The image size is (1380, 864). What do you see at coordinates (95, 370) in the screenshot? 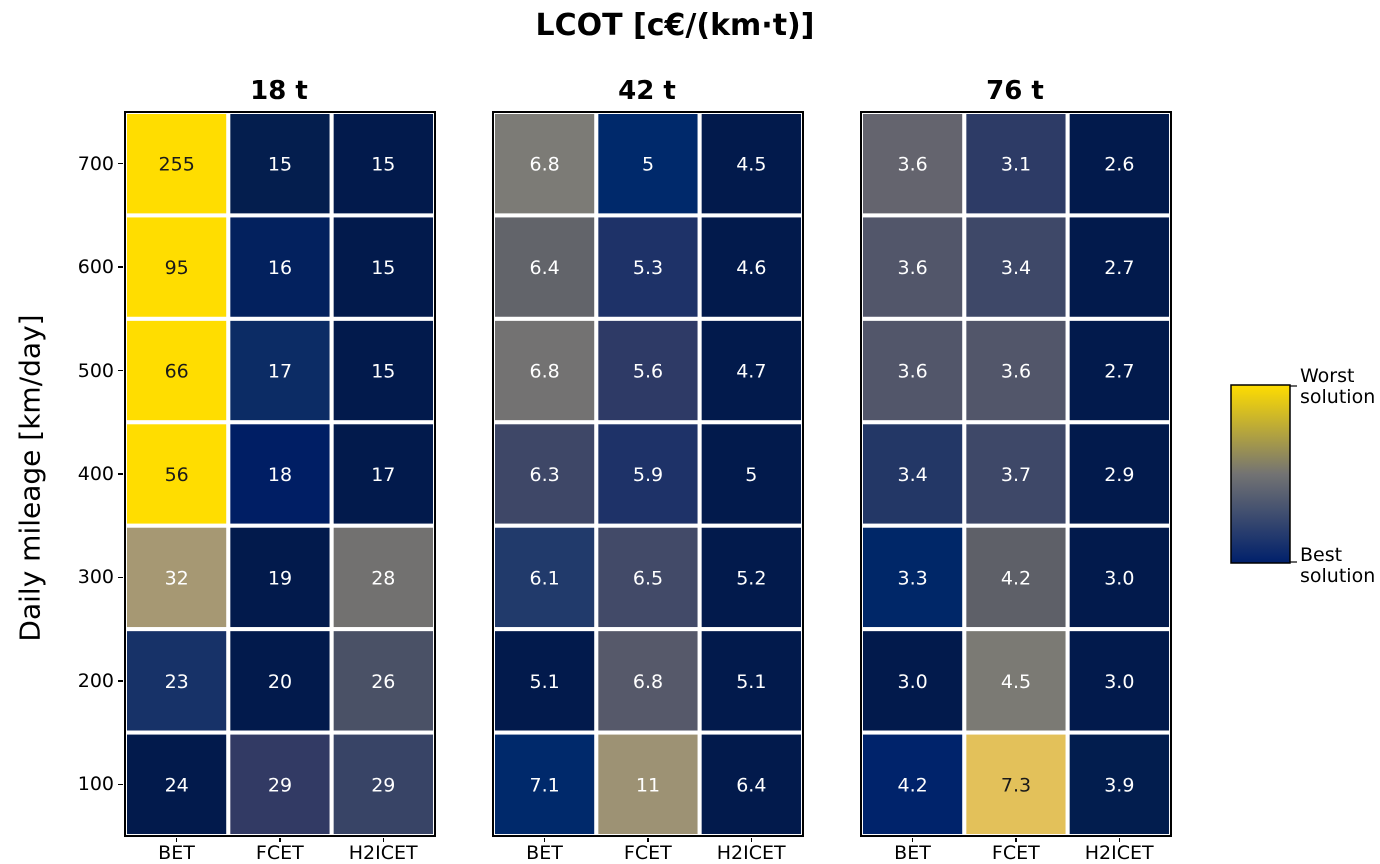
I see `y-tick-label: 500` at bounding box center [95, 370].